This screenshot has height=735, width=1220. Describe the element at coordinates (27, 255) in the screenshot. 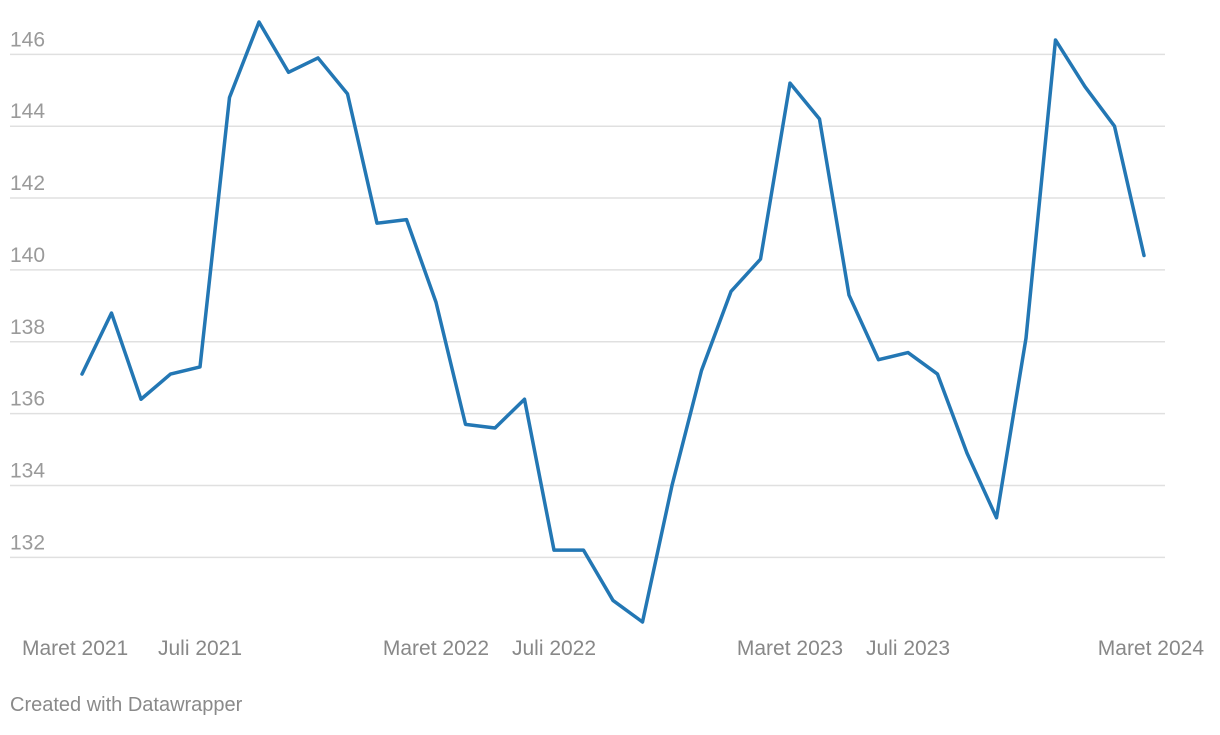

I see `y-tick-label: 140` at that location.